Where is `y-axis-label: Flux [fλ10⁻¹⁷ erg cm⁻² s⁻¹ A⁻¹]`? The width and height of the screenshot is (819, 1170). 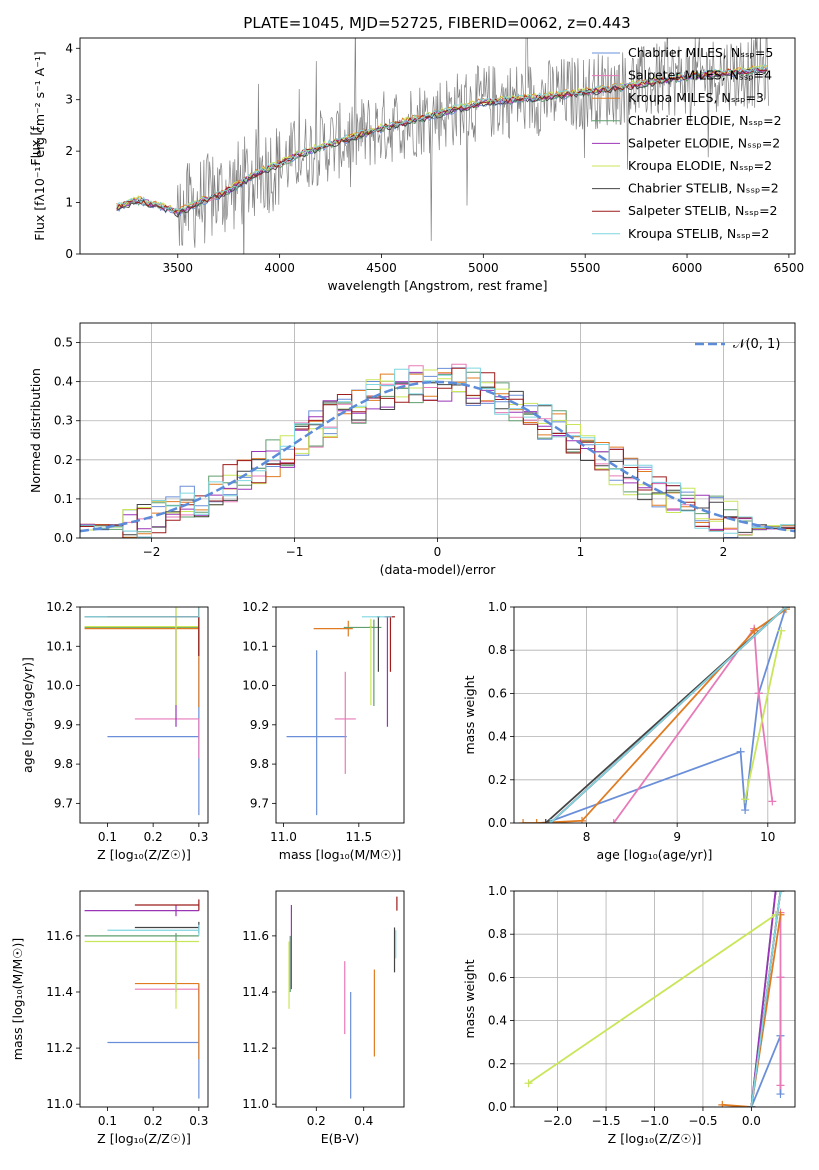 y-axis-label: Flux [fλ10⁻¹⁷ erg cm⁻² s⁻¹ A⁻¹] is located at coordinates (39, 145).